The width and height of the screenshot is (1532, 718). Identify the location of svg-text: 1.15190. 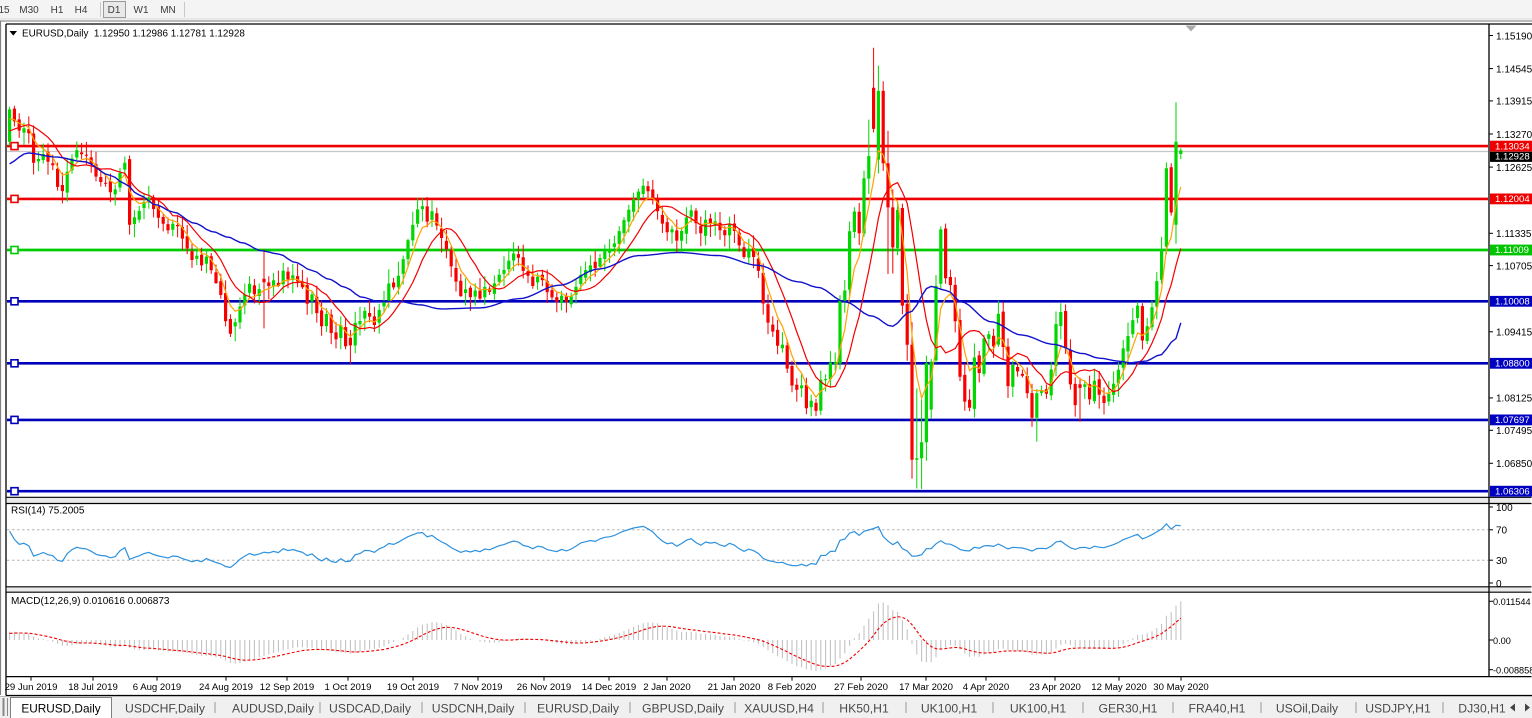
(1514, 36).